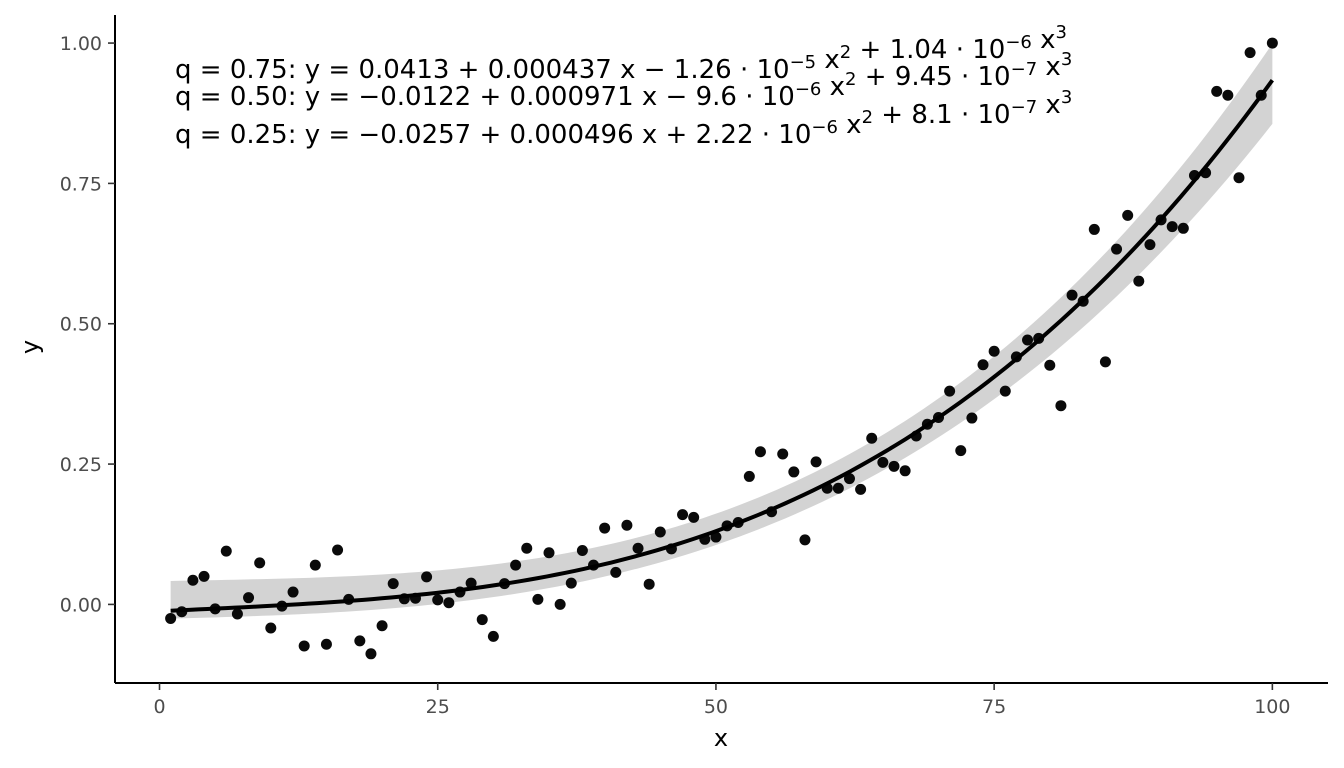 Image resolution: width=1344 pixels, height=768 pixels. What do you see at coordinates (1272, 707) in the screenshot?
I see `x-tick-label: 100` at bounding box center [1272, 707].